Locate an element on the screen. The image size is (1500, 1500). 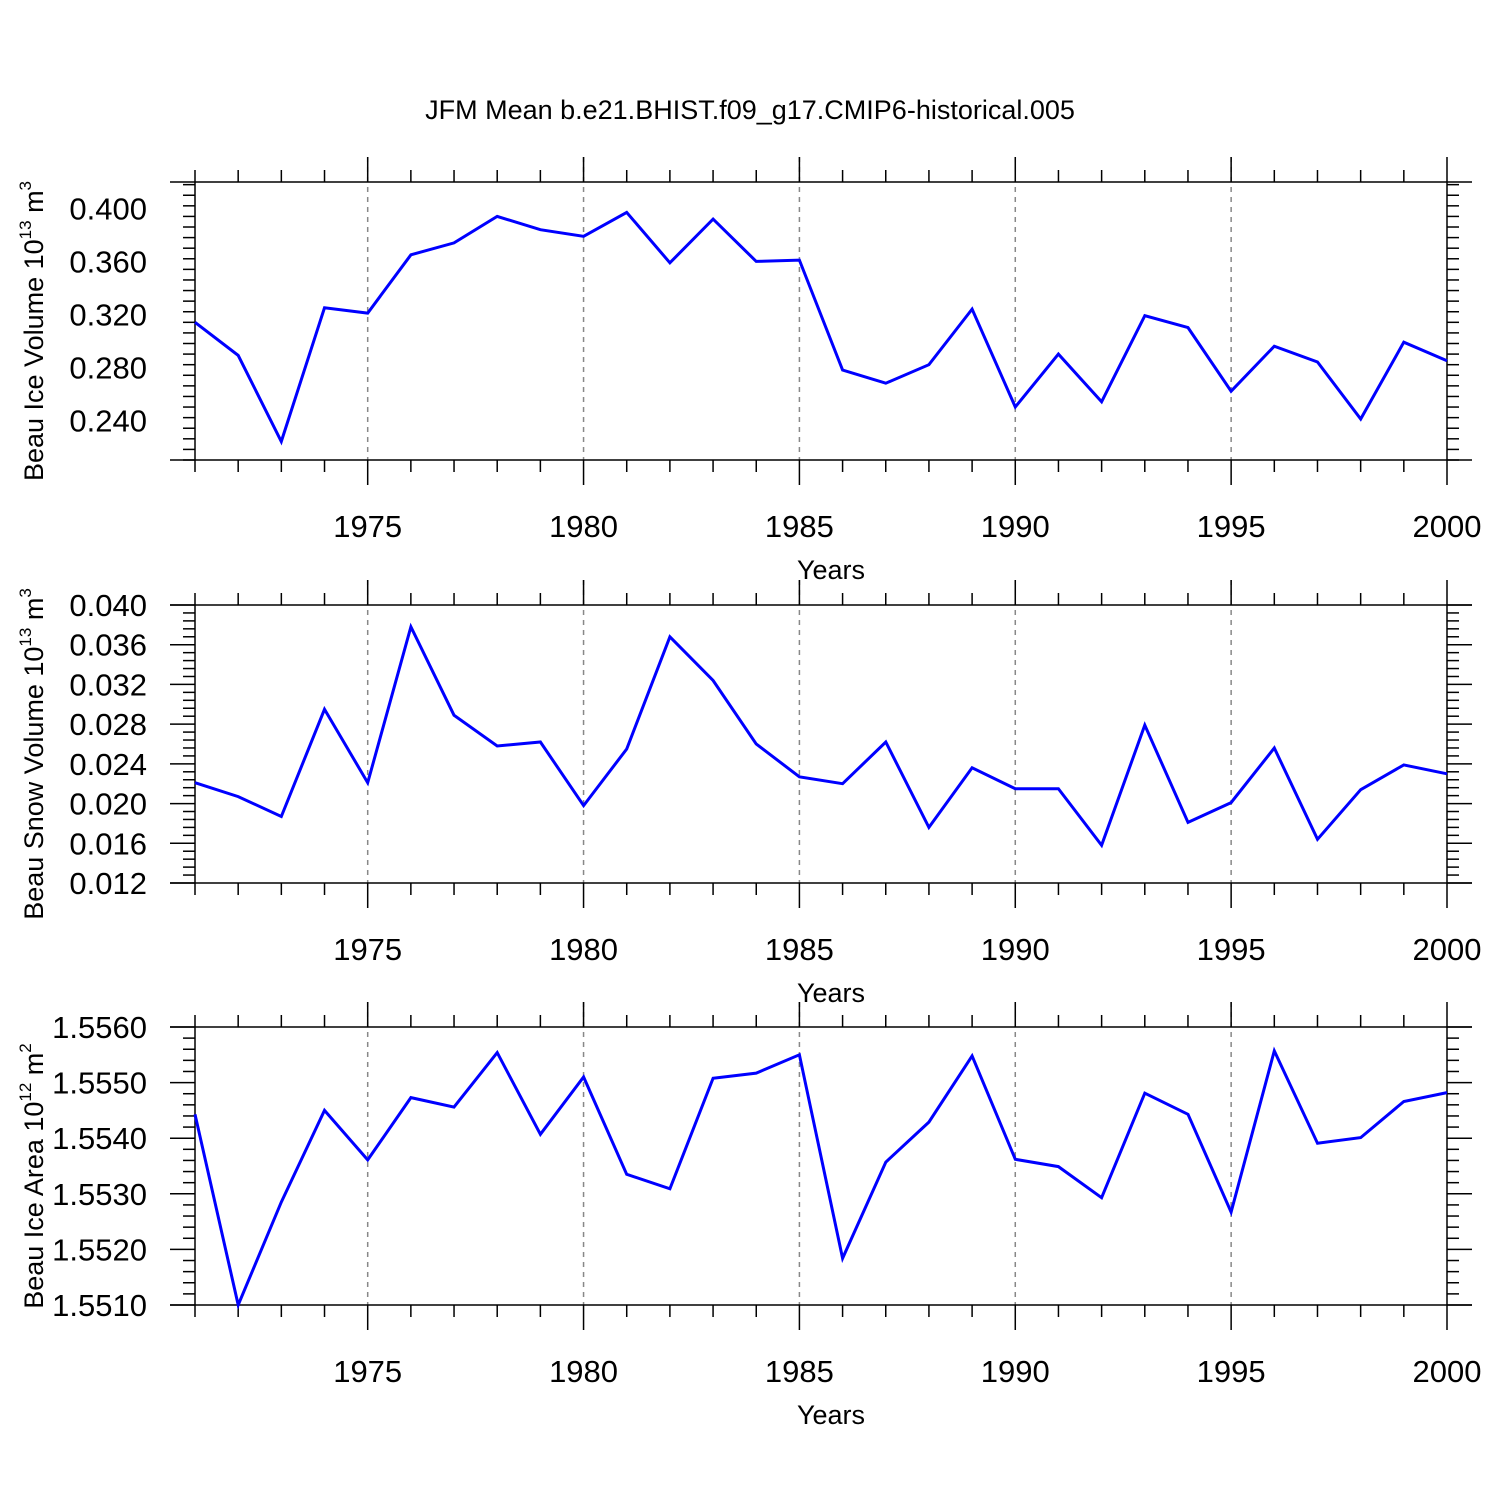
y-tick-label: 0.032 is located at coordinates (108, 684).